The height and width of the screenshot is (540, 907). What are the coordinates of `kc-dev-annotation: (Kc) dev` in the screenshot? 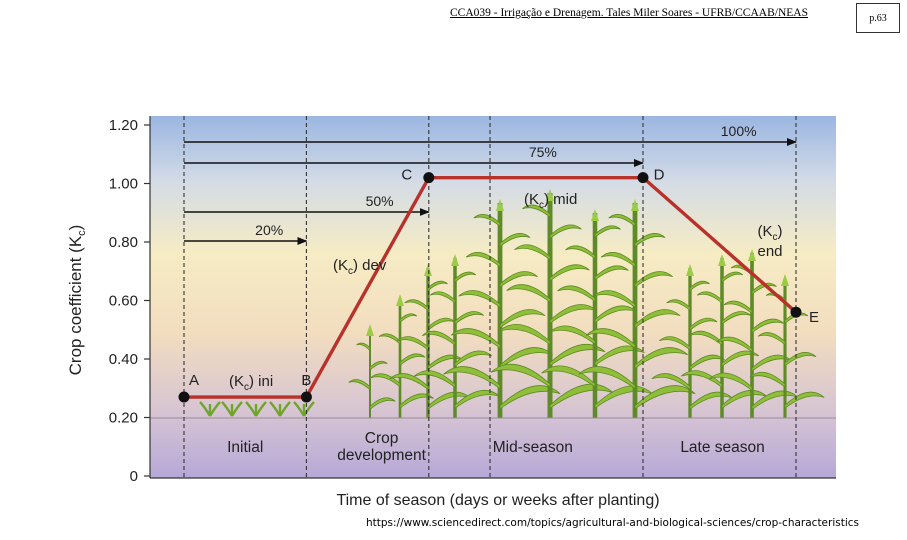 It's located at (360, 267).